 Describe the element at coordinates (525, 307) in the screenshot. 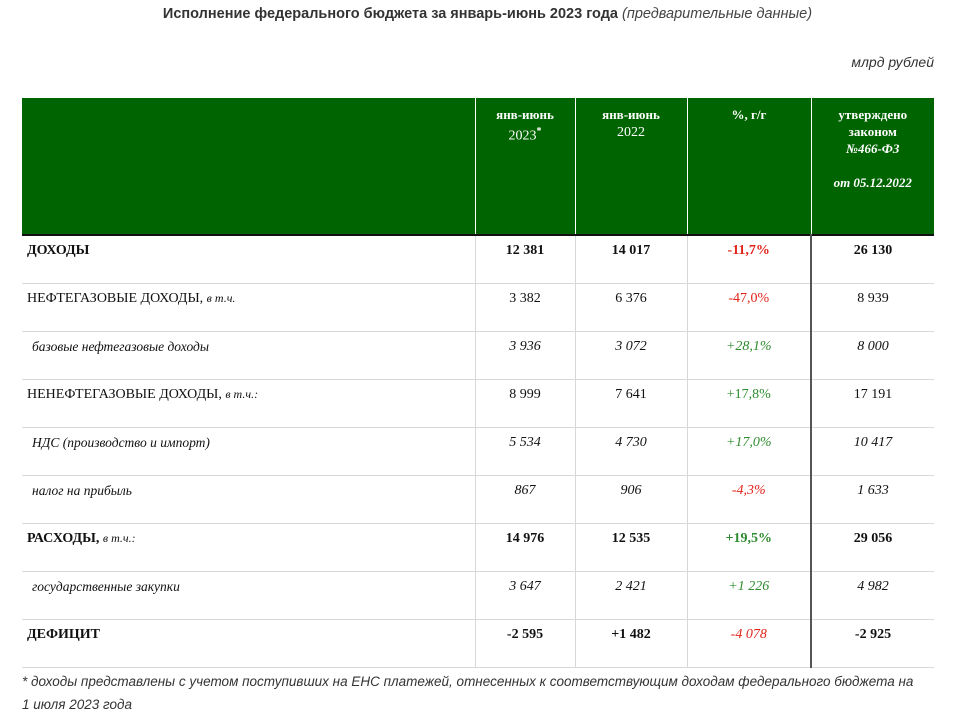

I see `row-value-2023: 3 382` at that location.